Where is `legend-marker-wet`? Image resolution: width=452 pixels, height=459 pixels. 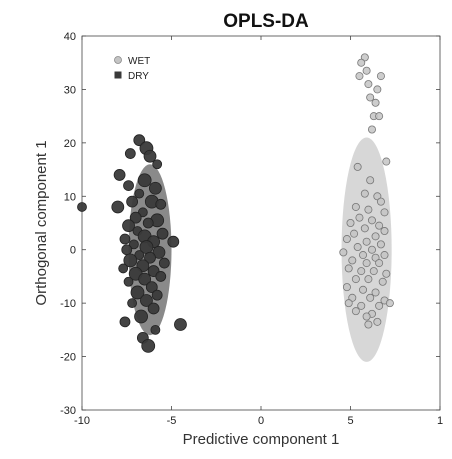
legend-marker-wet is located at coordinates (118, 60).